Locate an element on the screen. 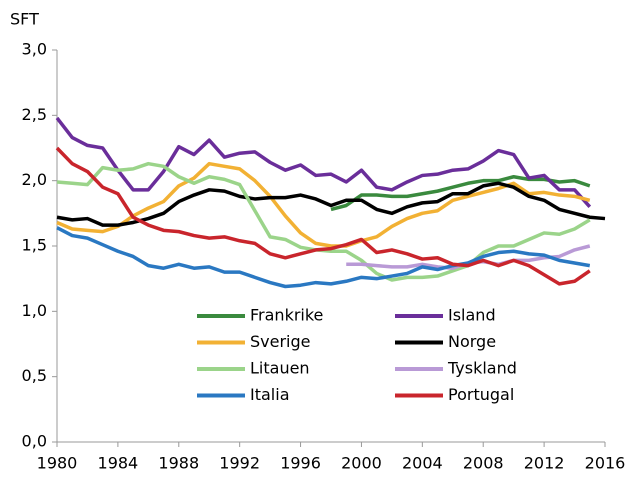 The height and width of the screenshot is (479, 632). x-tick-label: 1996 is located at coordinates (300, 463).